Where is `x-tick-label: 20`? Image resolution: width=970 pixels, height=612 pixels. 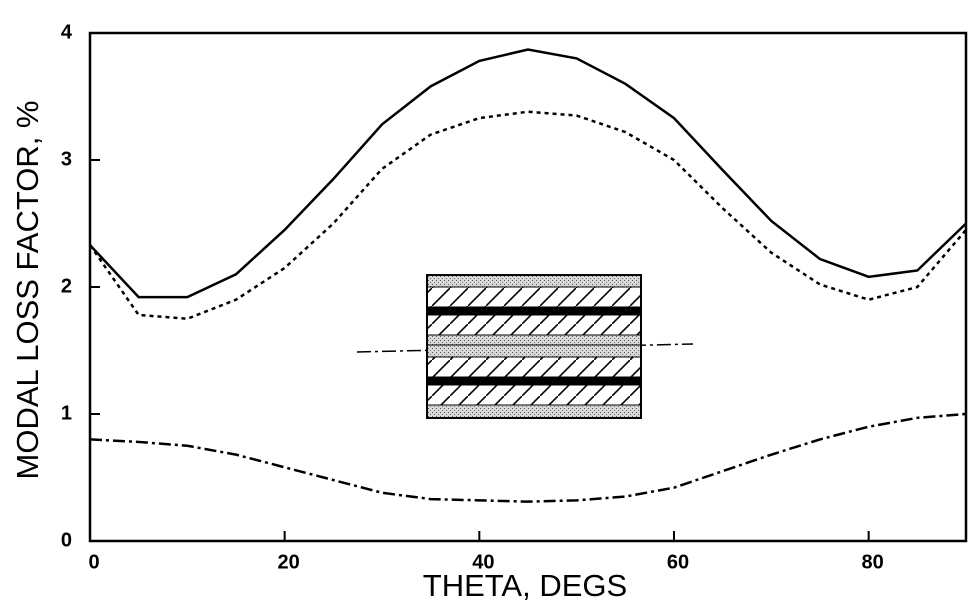
x-tick-label: 20 is located at coordinates (289, 562).